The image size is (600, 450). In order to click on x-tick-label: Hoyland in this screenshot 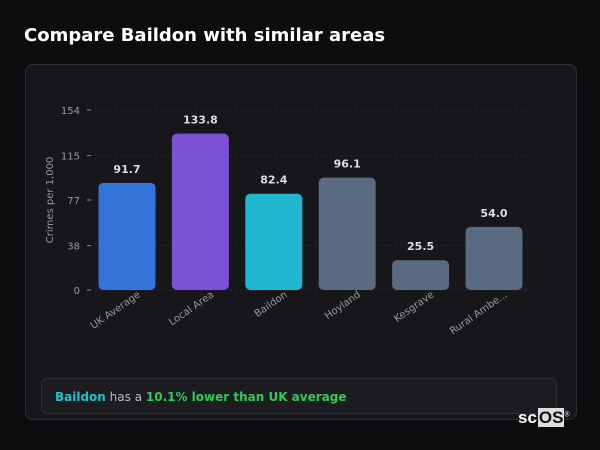, I will do `click(343, 305)`.